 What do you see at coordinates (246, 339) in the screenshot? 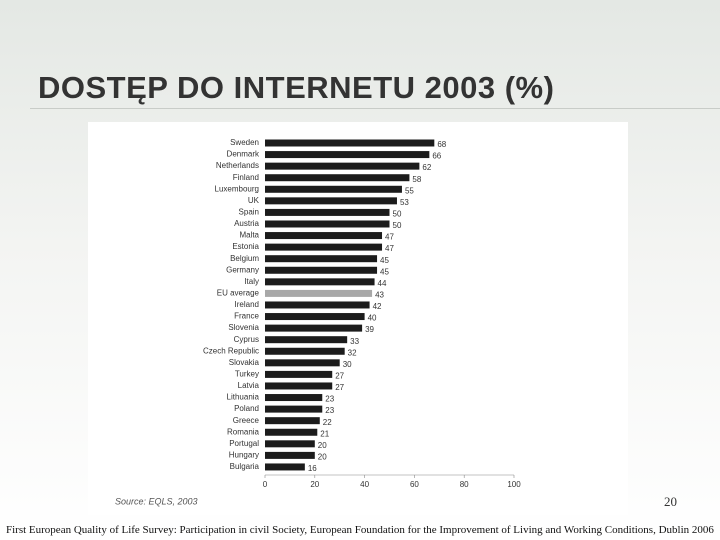
I see `y-tick-label: Cyprus` at bounding box center [246, 339].